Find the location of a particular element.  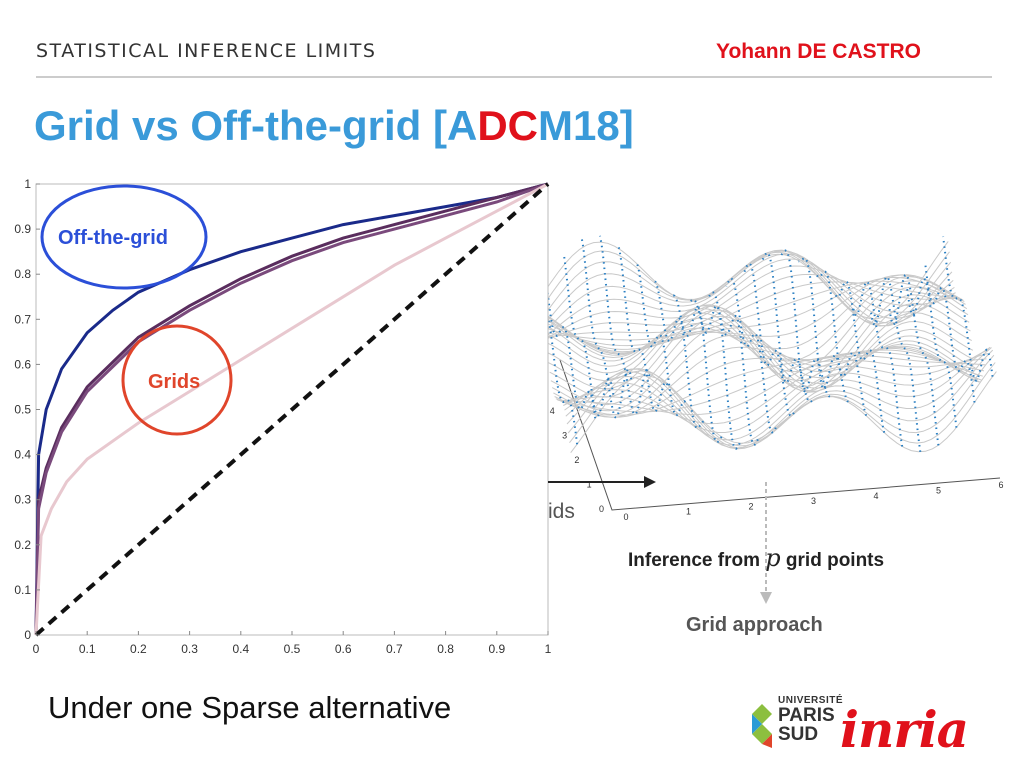

surface-x-tick: 1 is located at coordinates (688, 512).